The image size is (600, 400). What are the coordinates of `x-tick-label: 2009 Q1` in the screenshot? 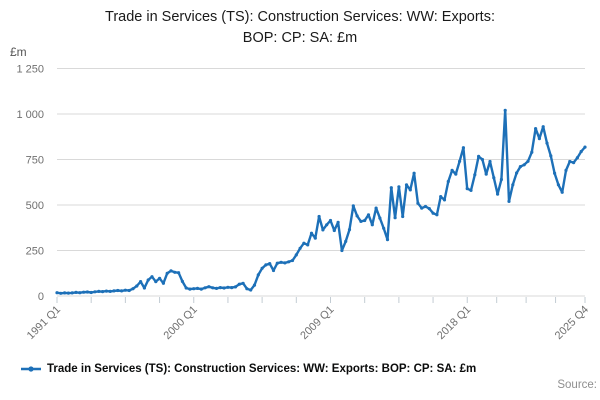 It's located at (317, 323).